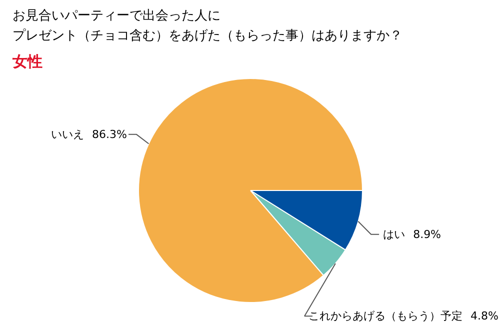 This screenshot has width=500, height=325. Describe the element at coordinates (484, 316) in the screenshot. I see `data-label: 4.8%` at that location.